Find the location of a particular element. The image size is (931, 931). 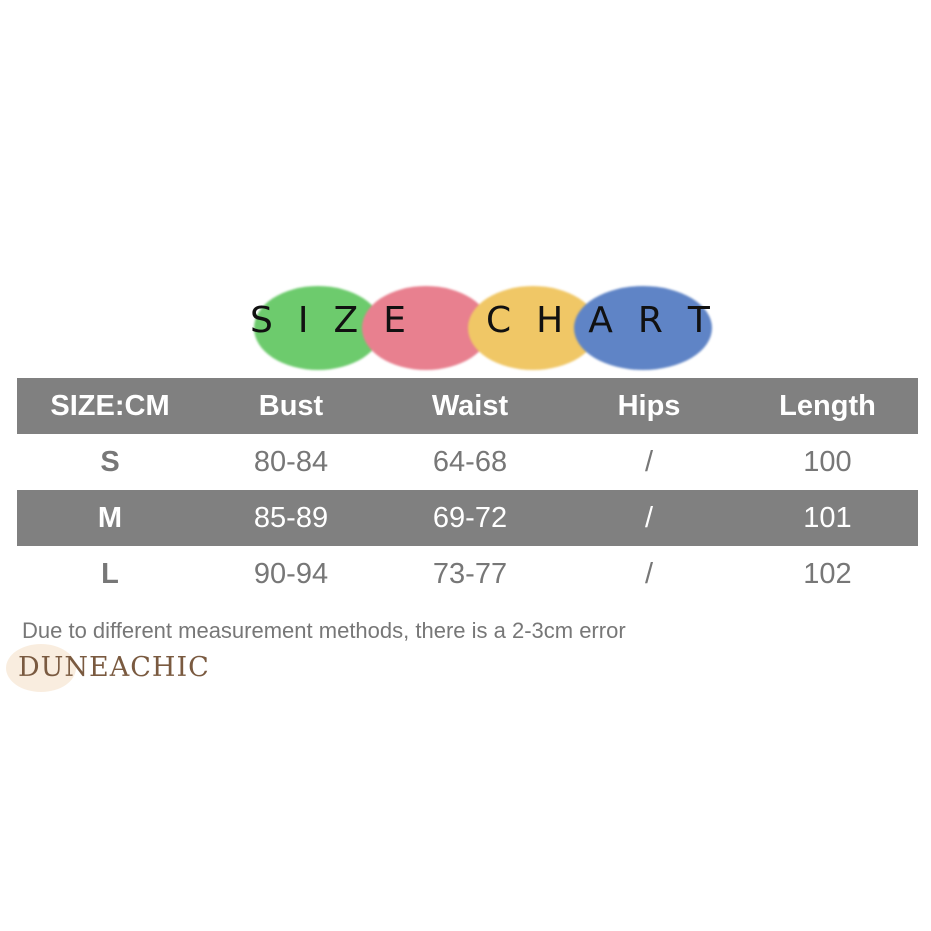

table-cell: 90-94 is located at coordinates (291, 573).